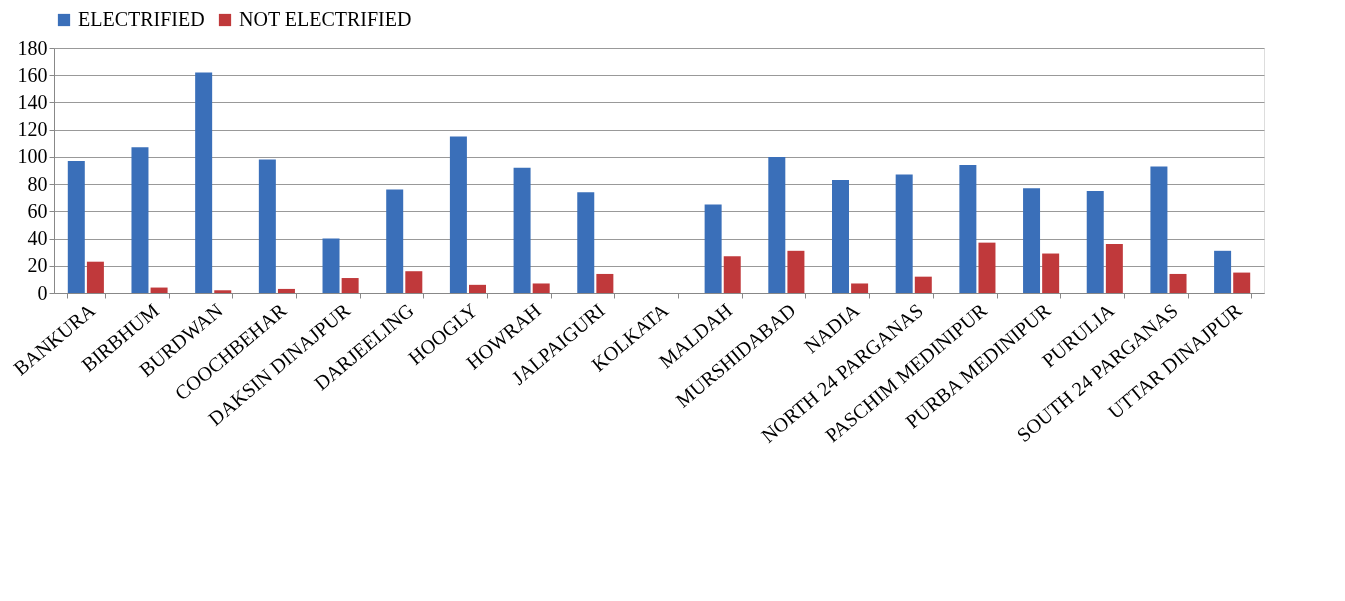  Describe the element at coordinates (42, 292) in the screenshot. I see `y-tick-label: 0` at that location.